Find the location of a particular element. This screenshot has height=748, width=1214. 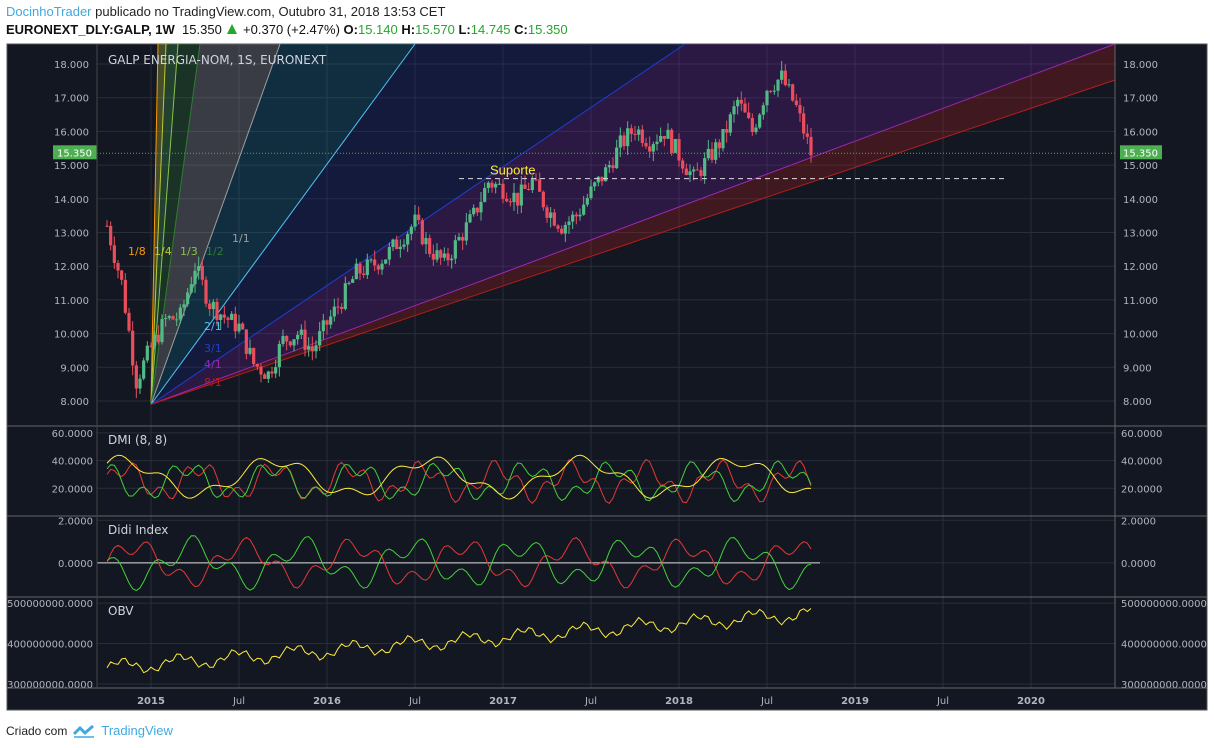

dmi-plus-line is located at coordinates (459, 481).